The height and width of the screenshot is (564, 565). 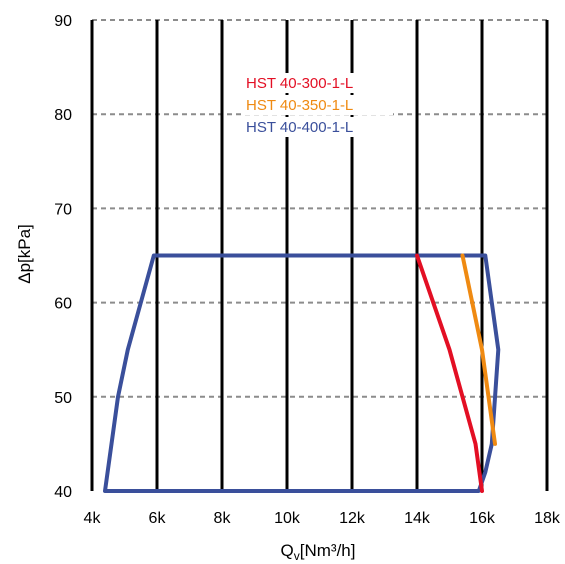 What do you see at coordinates (417, 518) in the screenshot?
I see `x-tick-label: 14k` at bounding box center [417, 518].